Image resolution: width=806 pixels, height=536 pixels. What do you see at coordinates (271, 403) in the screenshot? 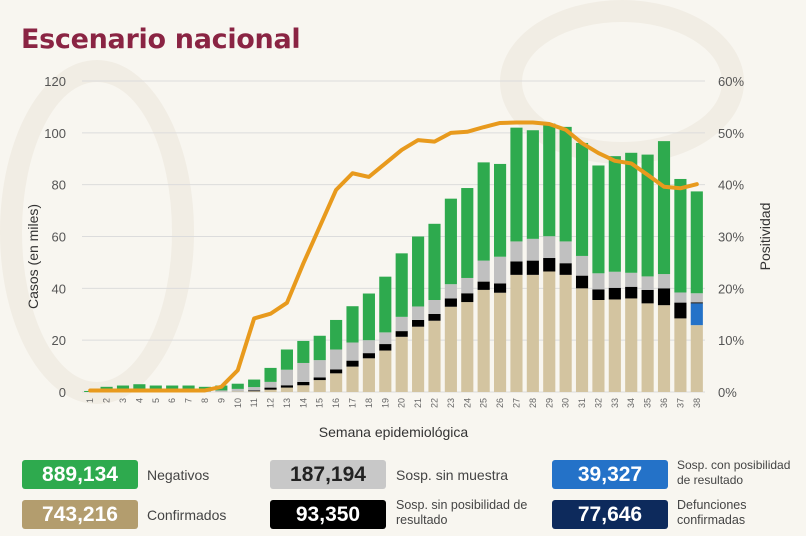
I see `x-tick-label: 12` at bounding box center [271, 403].